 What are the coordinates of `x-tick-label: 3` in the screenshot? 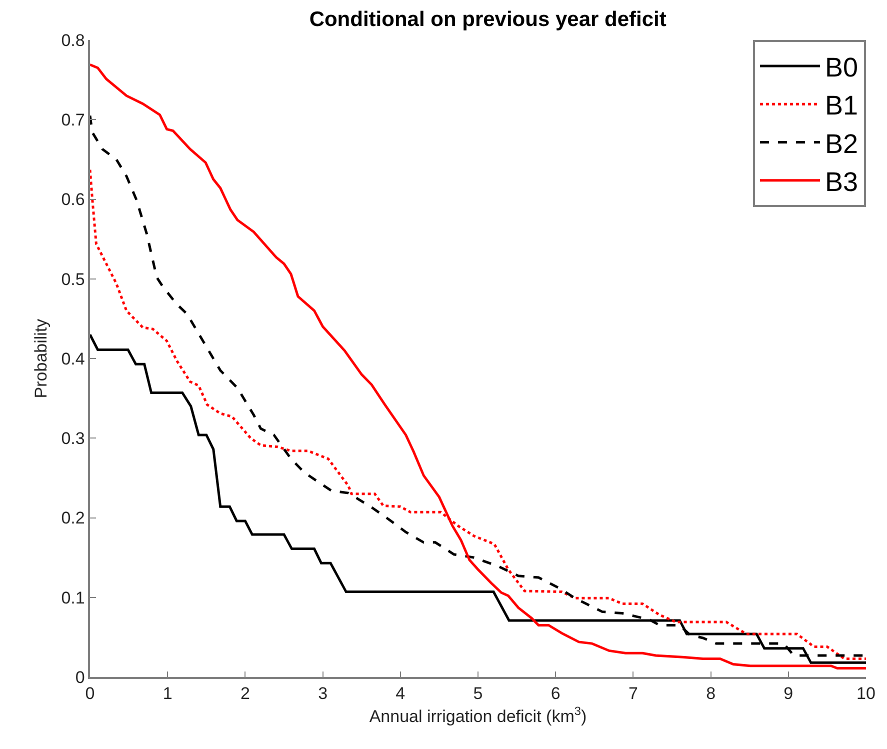 It's located at (323, 694).